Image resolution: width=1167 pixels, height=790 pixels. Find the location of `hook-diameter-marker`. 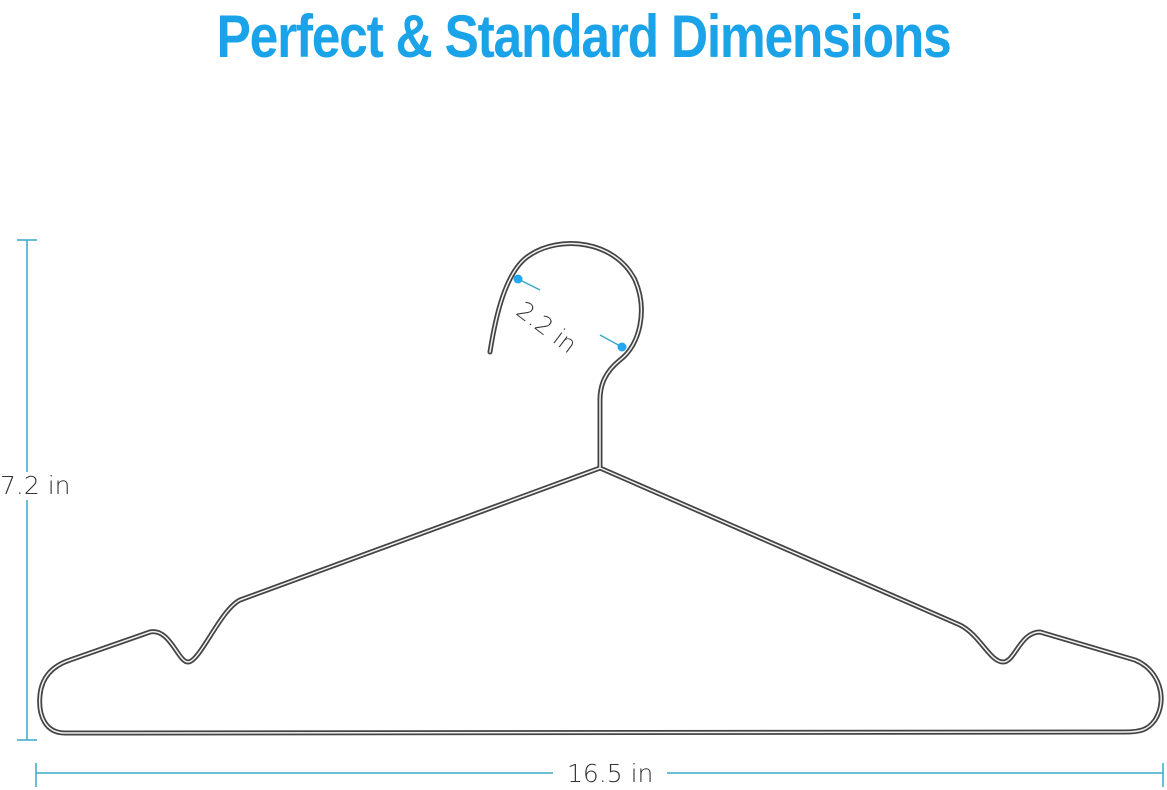

hook-diameter-marker is located at coordinates (570, 313).